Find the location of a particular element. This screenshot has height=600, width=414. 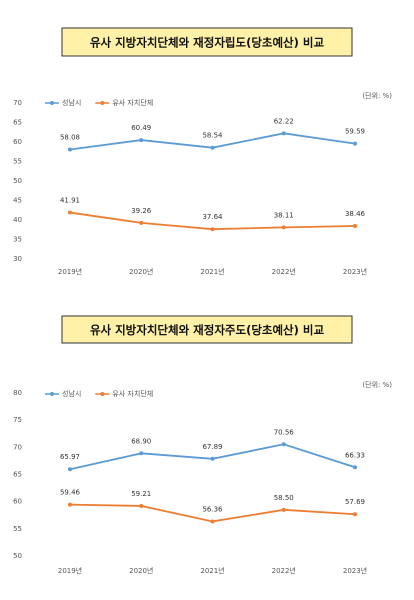

y-tick-label: 40 is located at coordinates (17, 220).